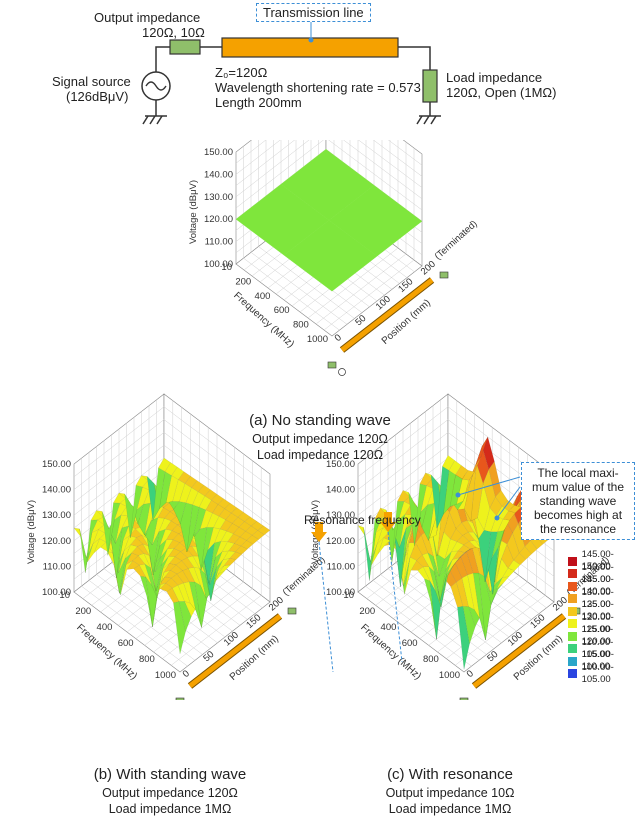  I want to click on legend-label: 145.00-150.00, so click(597, 561).